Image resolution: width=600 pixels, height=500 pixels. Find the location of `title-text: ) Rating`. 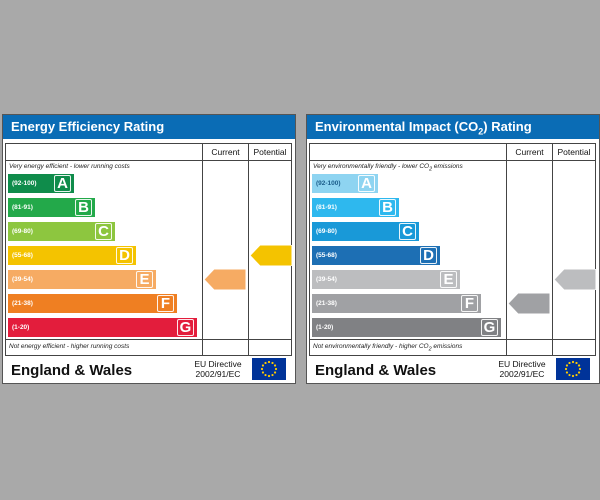

title-text: ) Rating is located at coordinates (507, 126).